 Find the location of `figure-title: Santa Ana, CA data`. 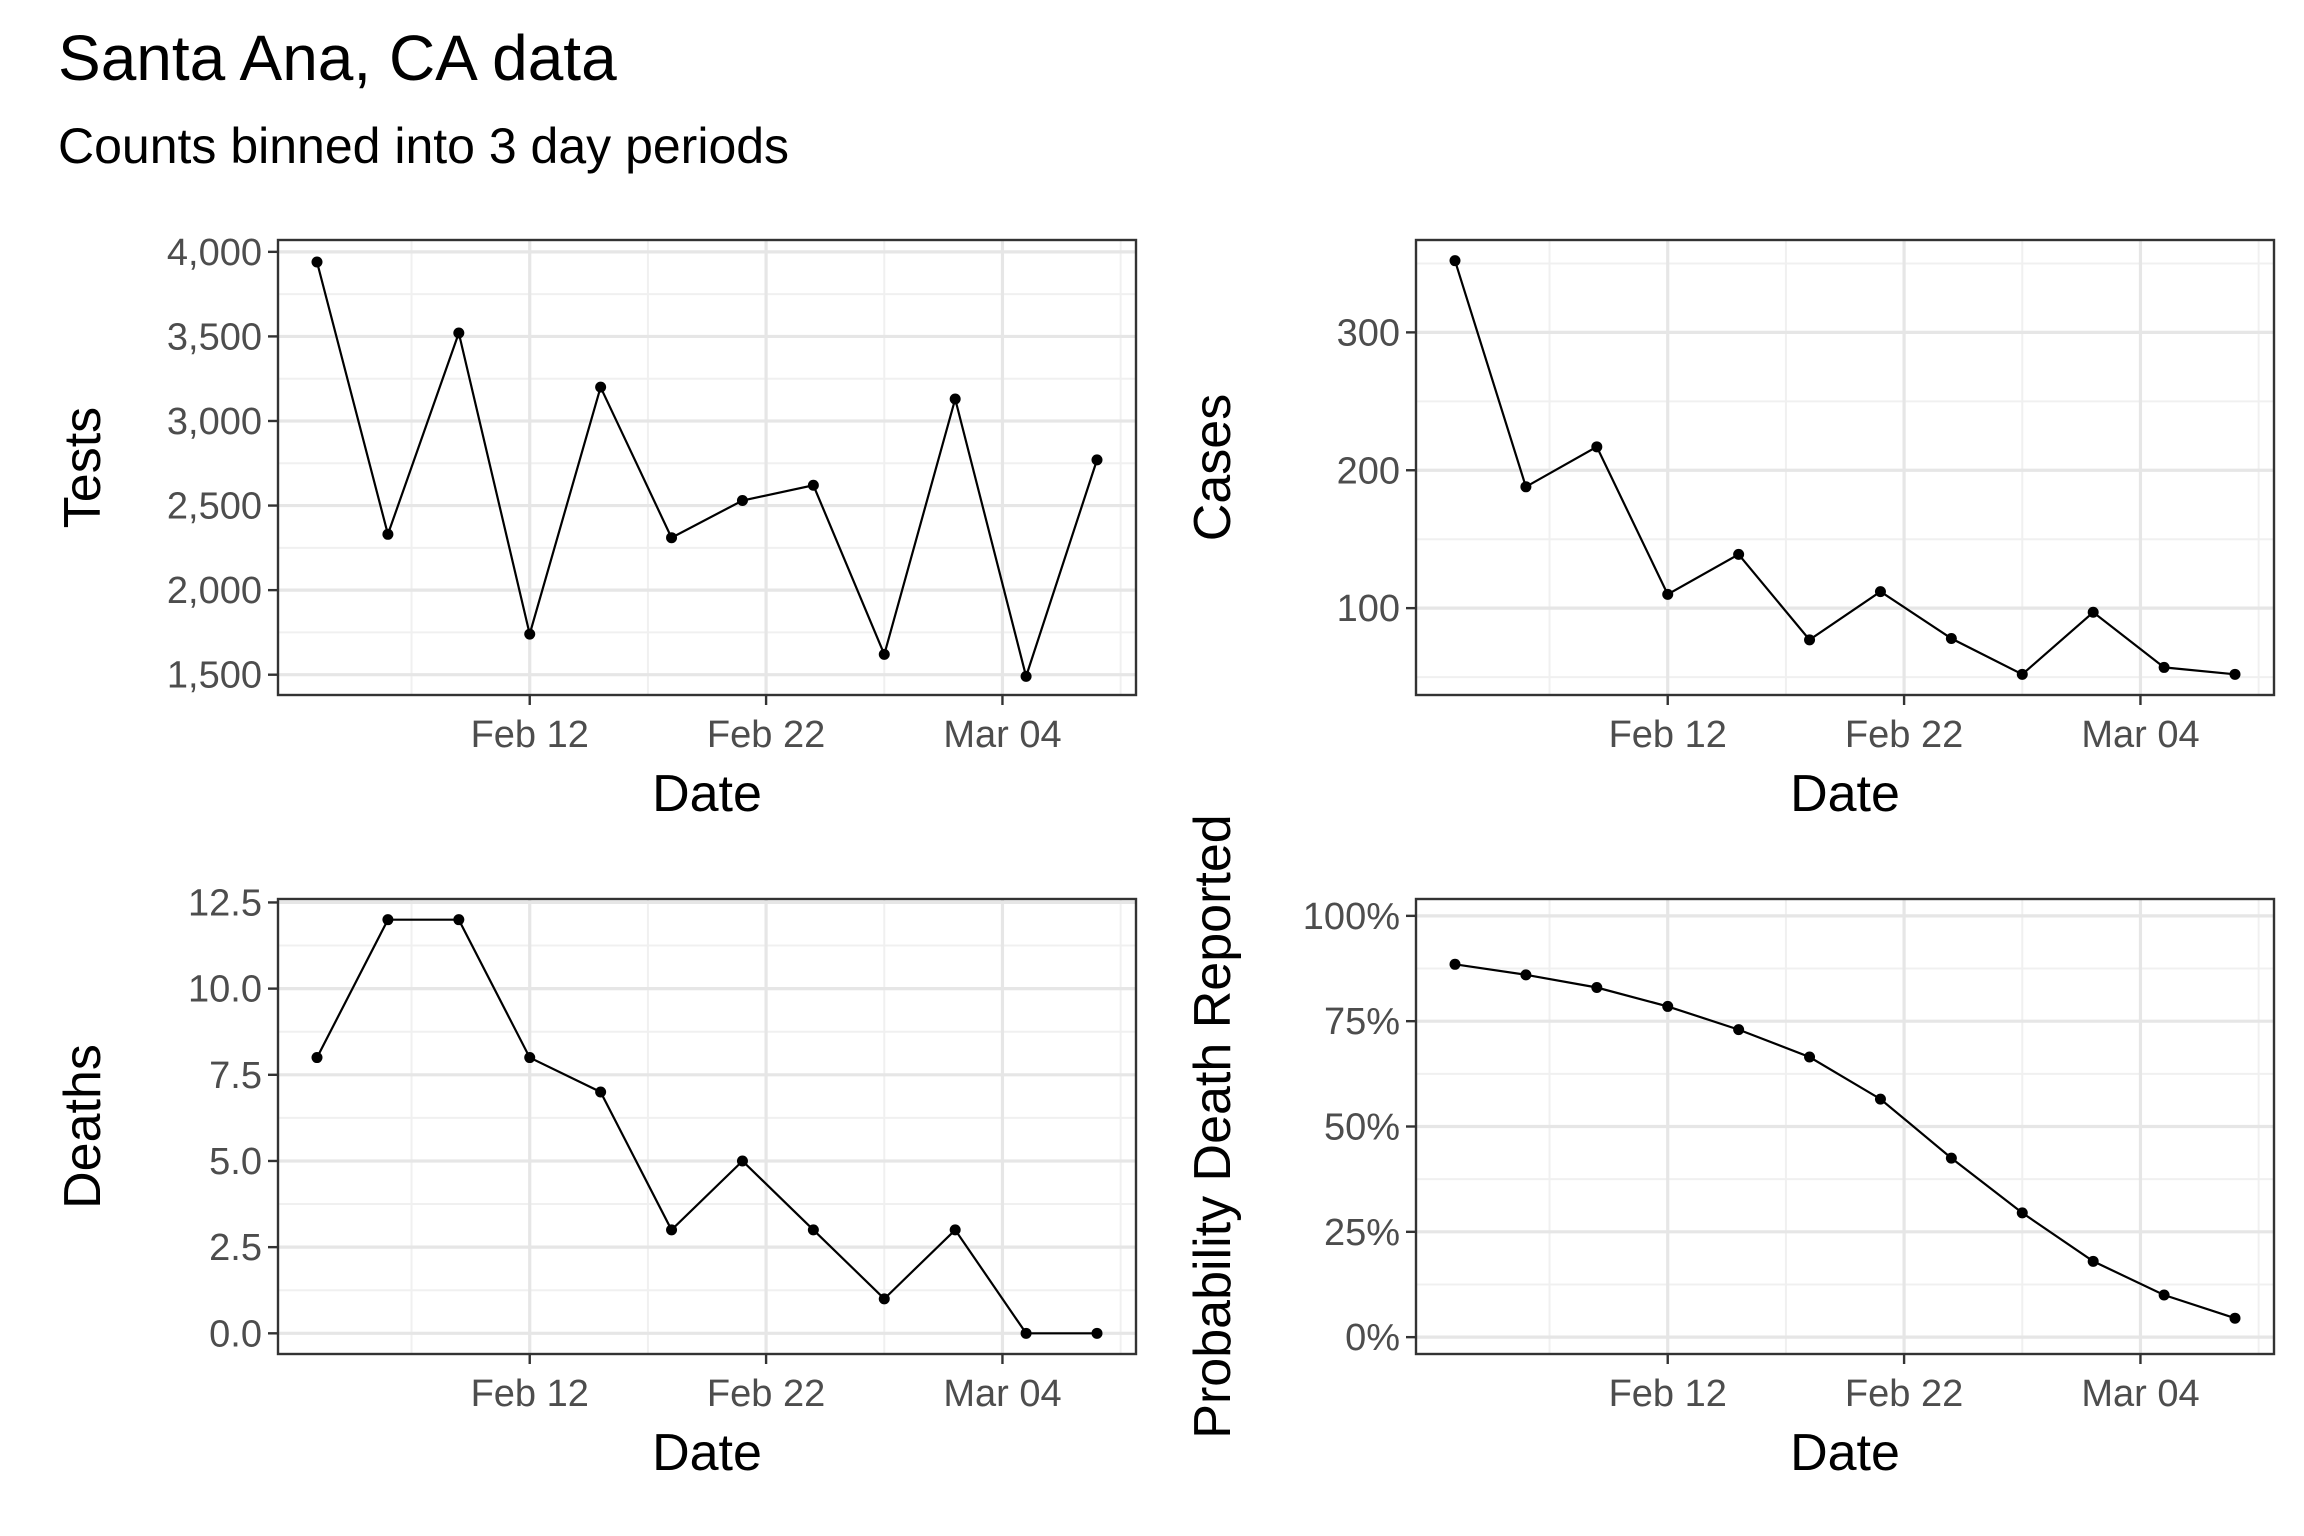

figure-title: Santa Ana, CA data is located at coordinates (337, 58).